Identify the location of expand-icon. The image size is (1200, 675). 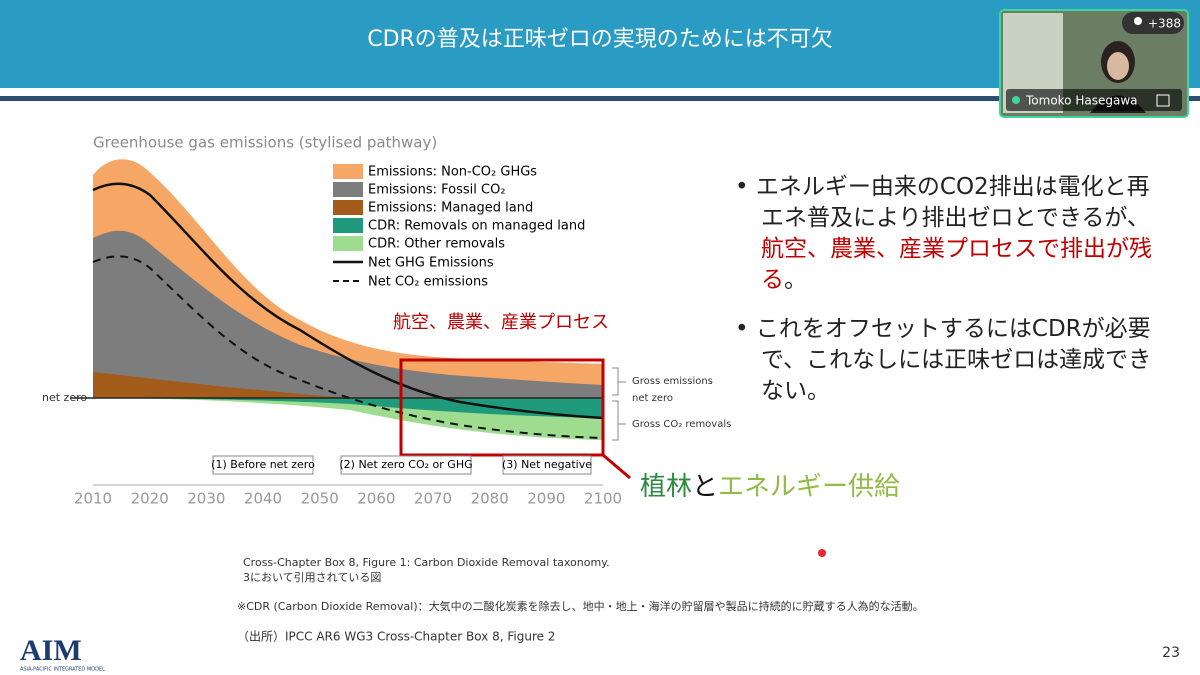
(1163, 100).